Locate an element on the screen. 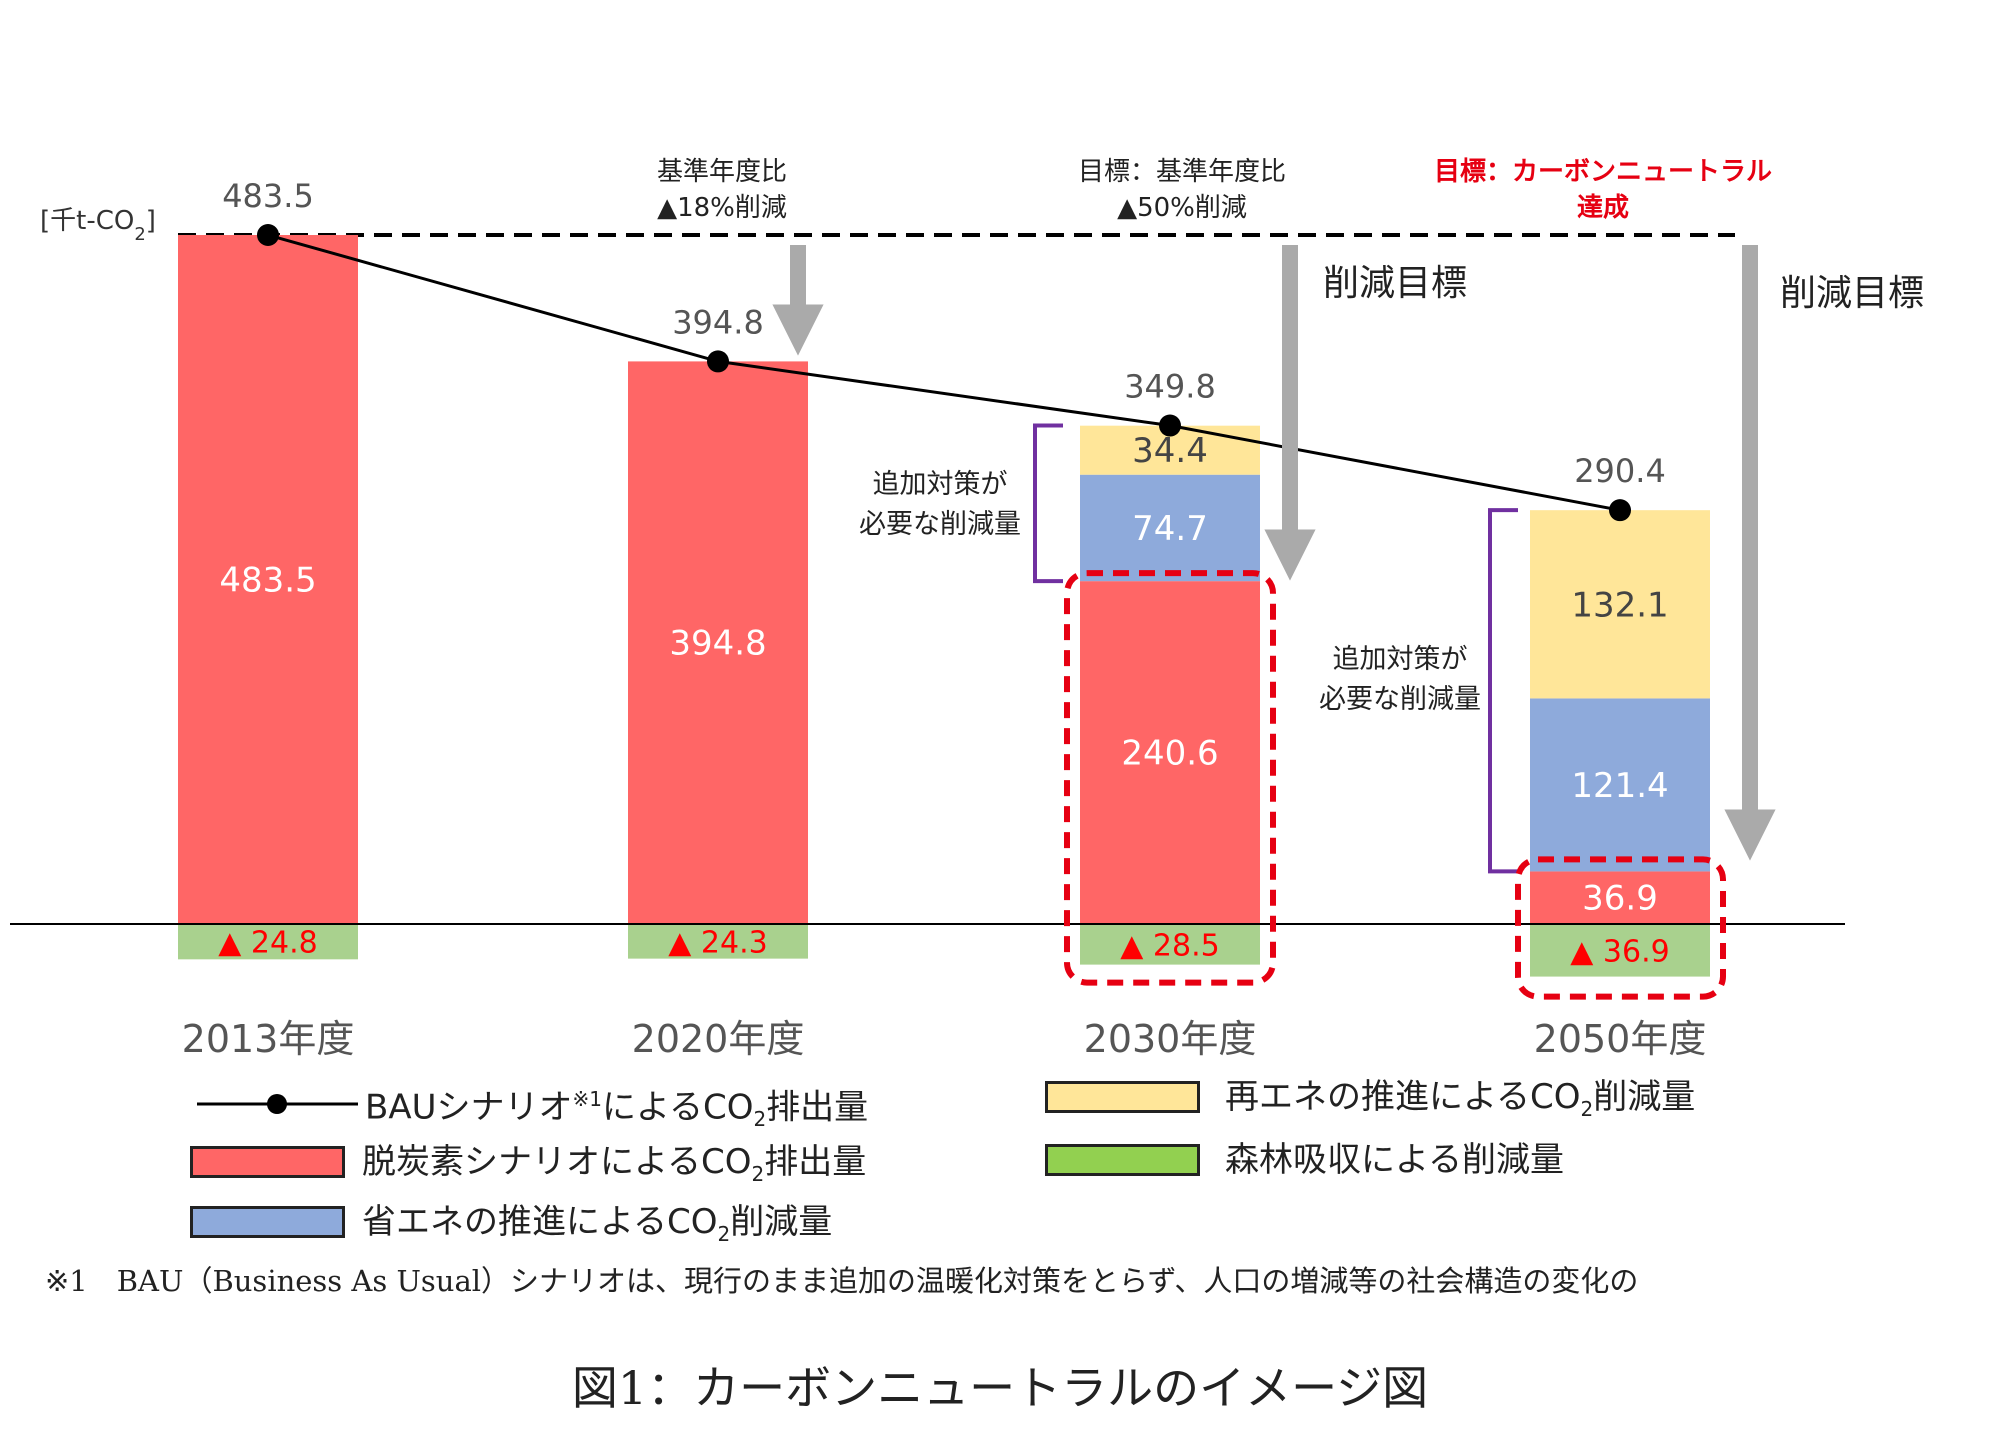 This screenshot has width=2000, height=1434. legend-renewable: 再エネの推進によるCO2削減量 is located at coordinates (1395, 1100).